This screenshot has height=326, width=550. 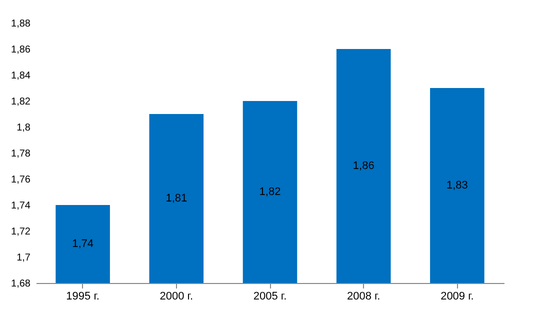 I want to click on x-tick-label: 2005 г., so click(x=270, y=296).